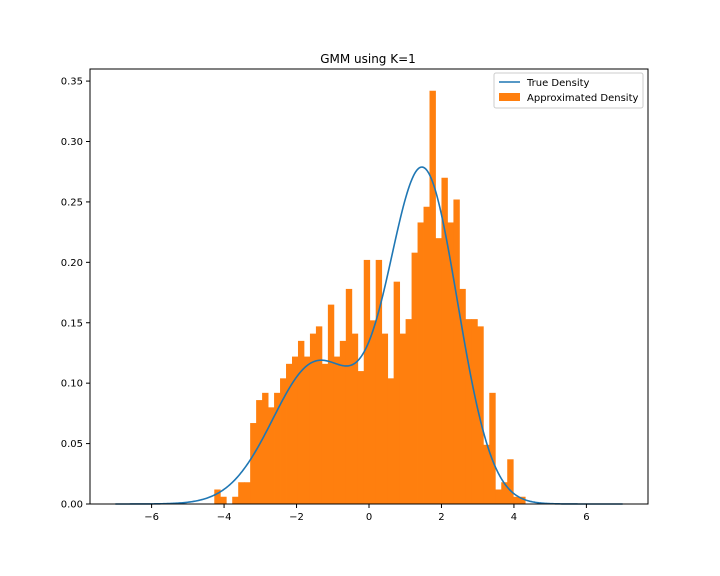 This screenshot has height=576, width=720. Describe the element at coordinates (224, 517) in the screenshot. I see `x-tick-label: −4` at that location.